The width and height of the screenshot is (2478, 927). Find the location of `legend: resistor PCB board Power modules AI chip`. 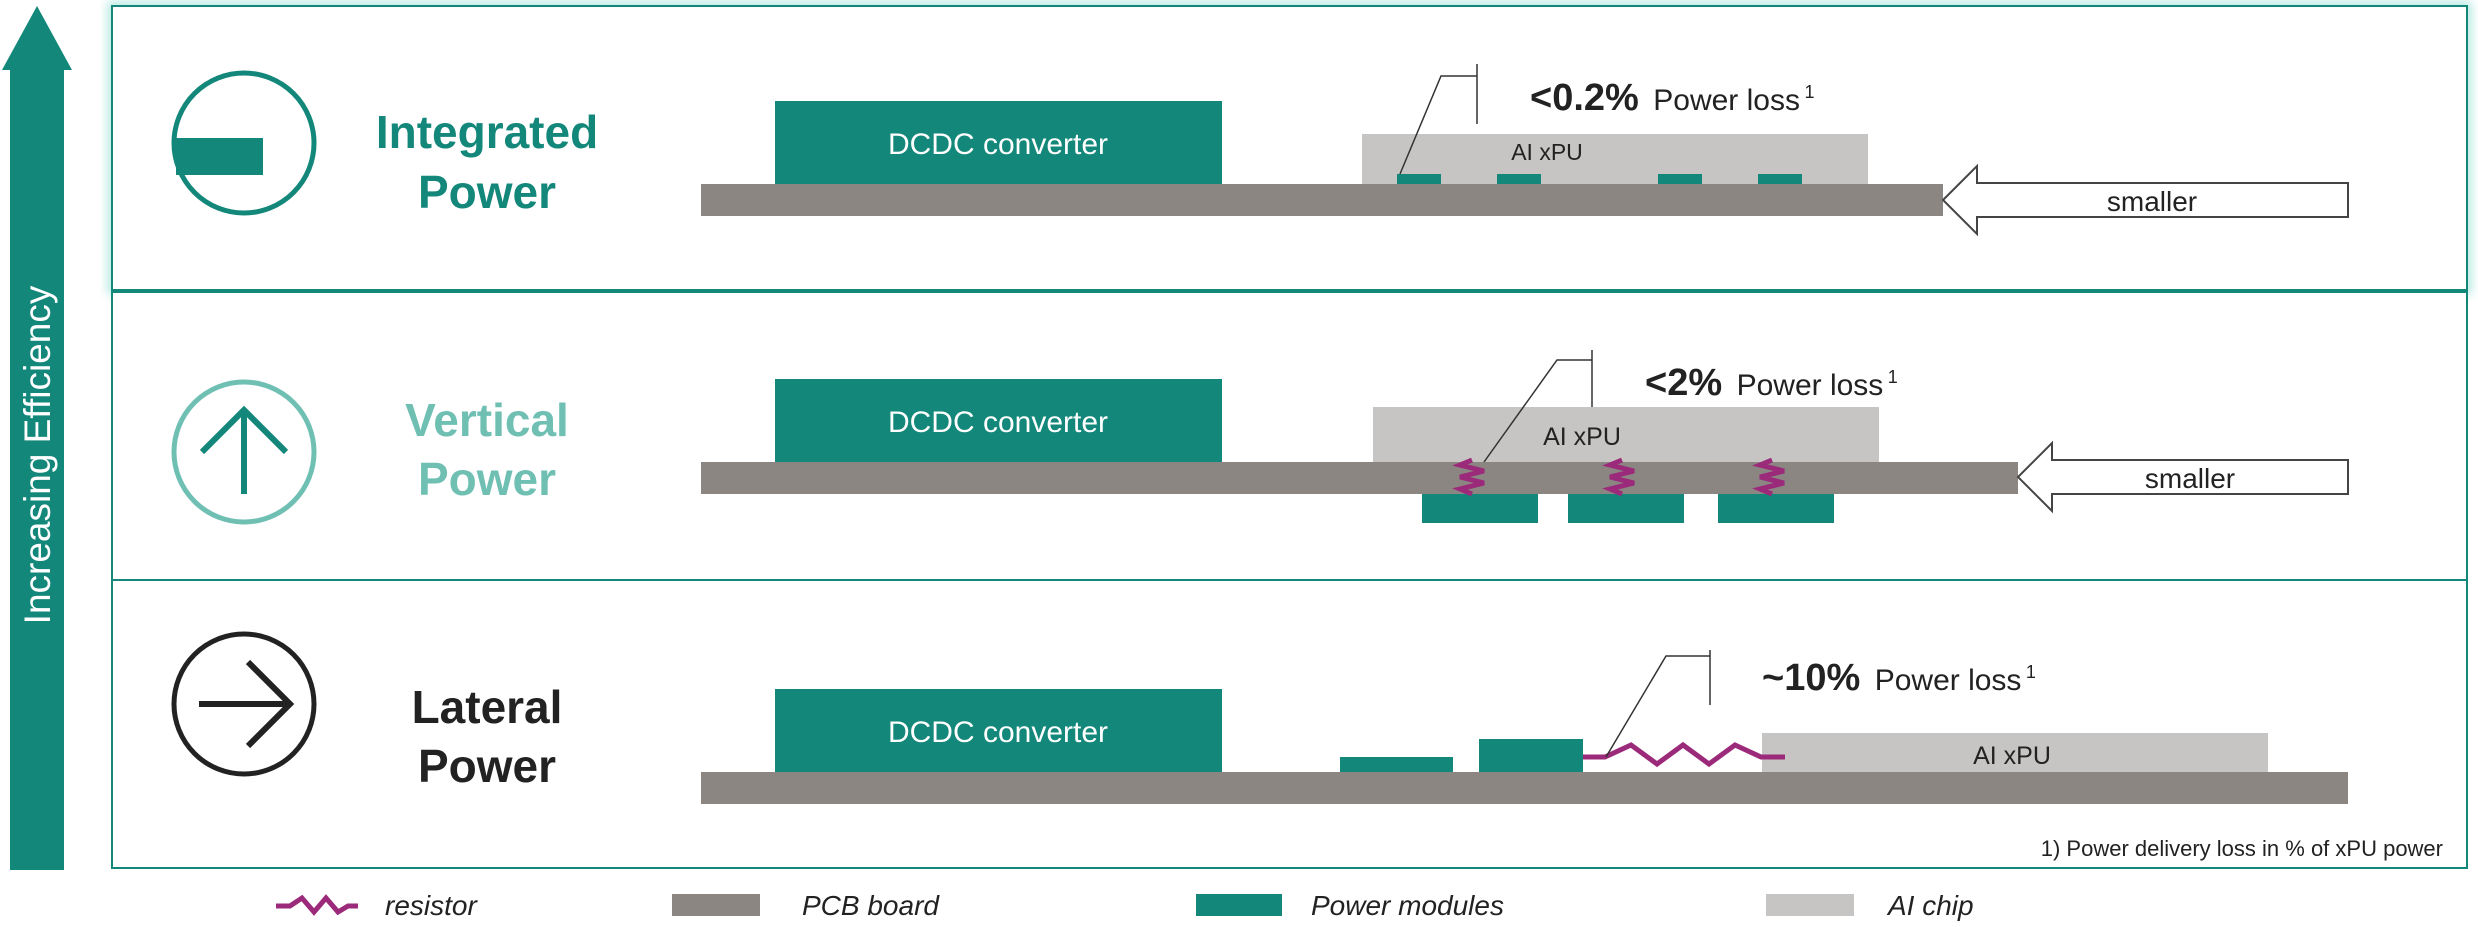

legend: resistor PCB board Power modules AI chip is located at coordinates (1125, 905).